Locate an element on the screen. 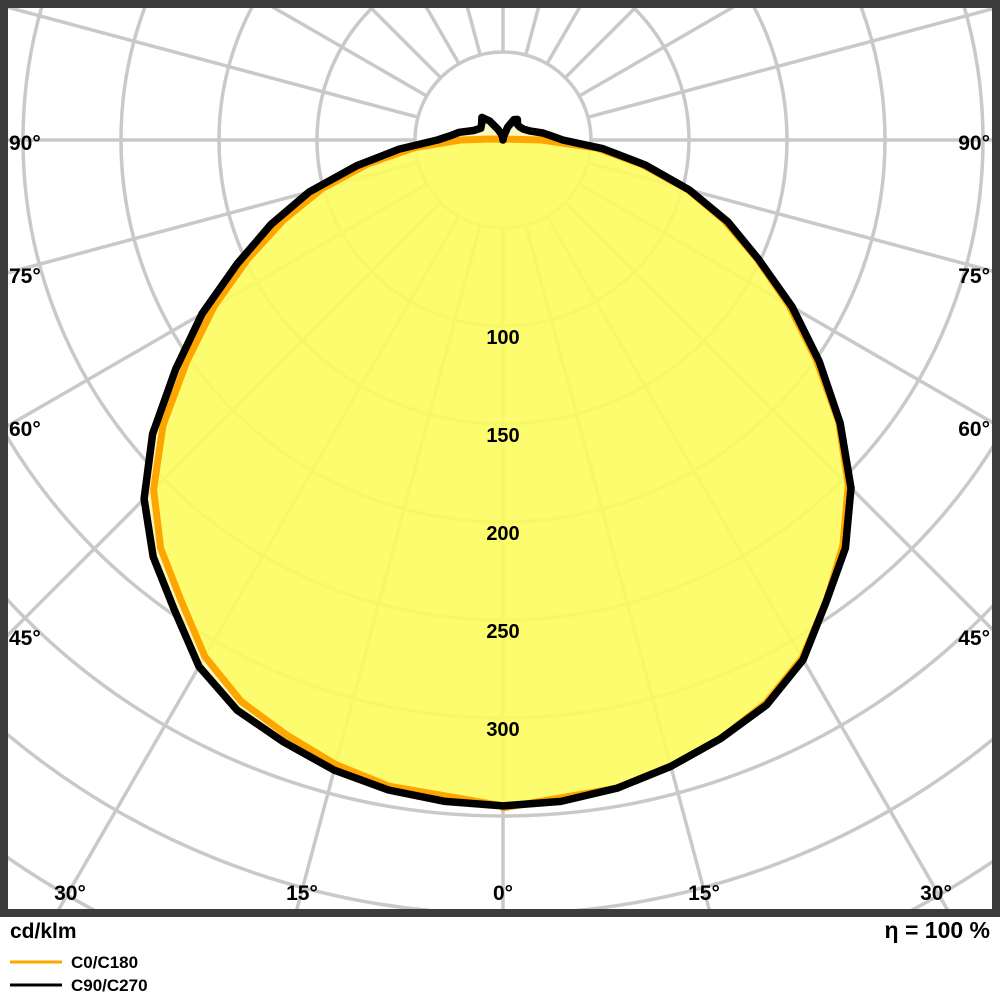 This screenshot has width=1000, height=1000. angle-label-bottom-0: 30° is located at coordinates (70, 893).